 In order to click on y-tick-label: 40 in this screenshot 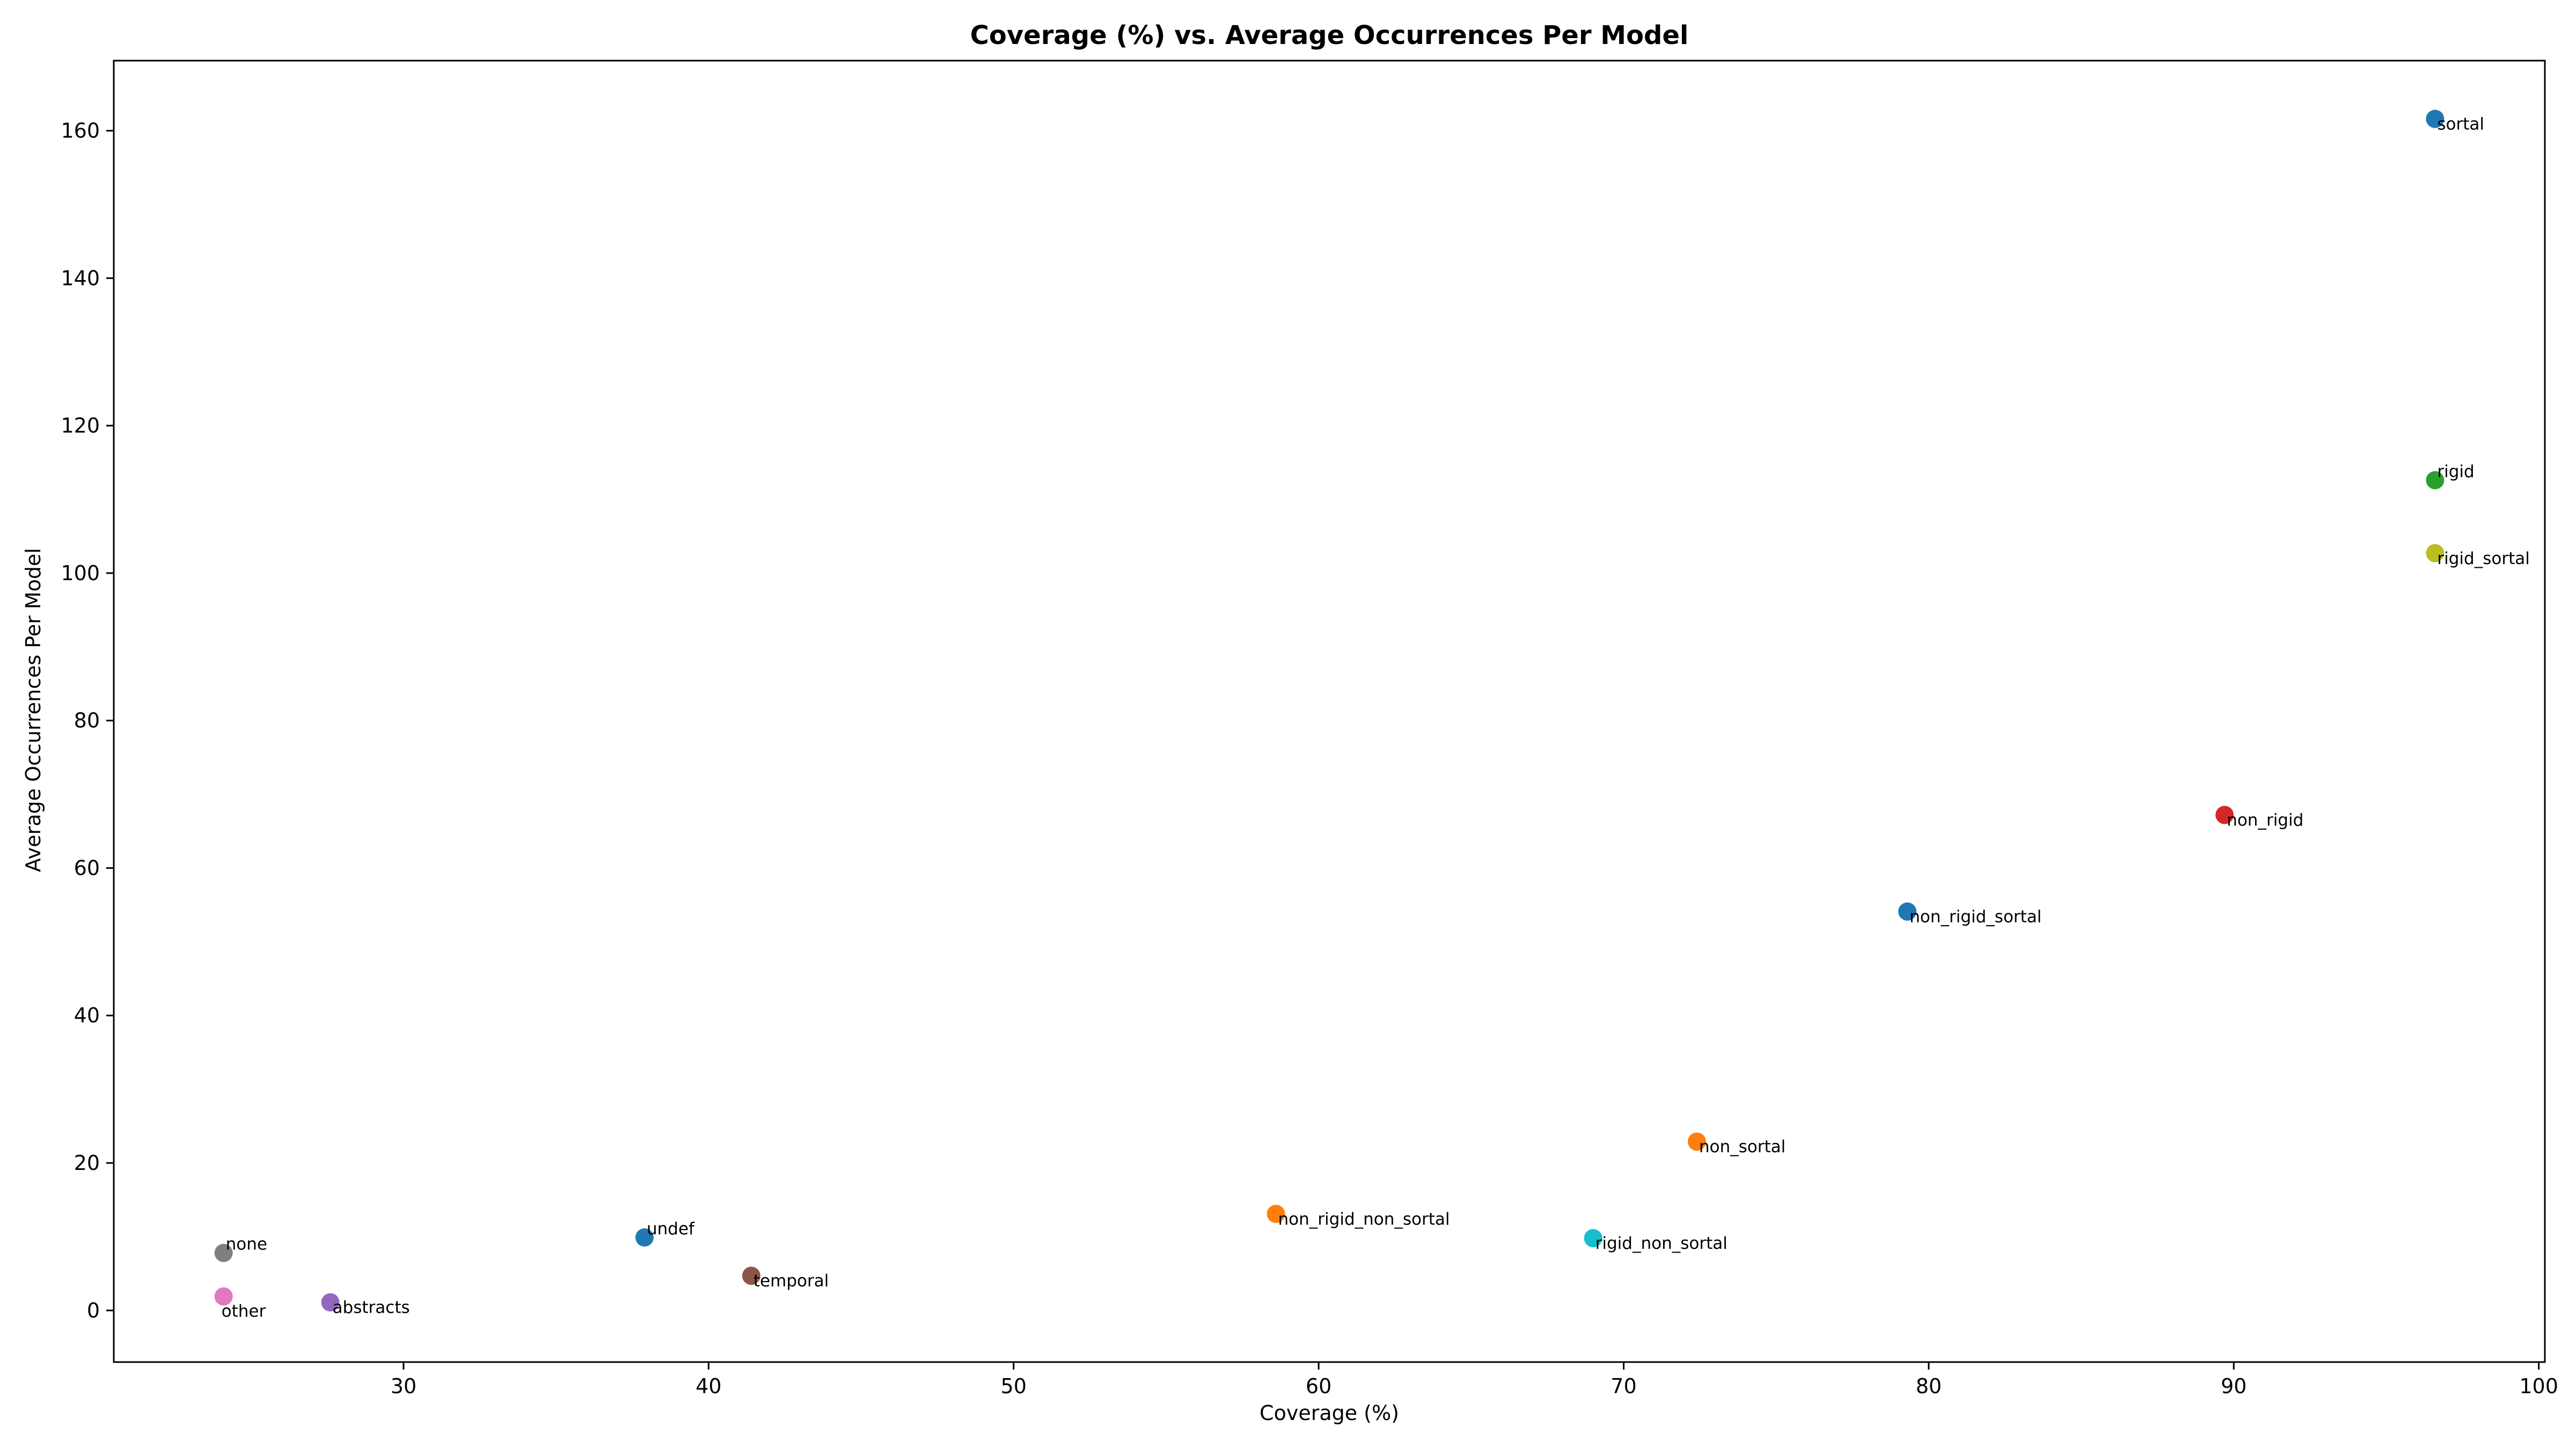, I will do `click(87, 1015)`.